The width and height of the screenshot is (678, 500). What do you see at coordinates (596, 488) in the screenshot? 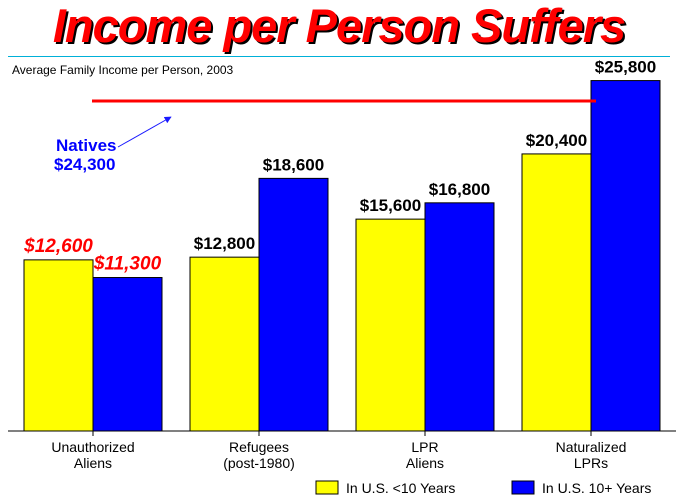
I see `legend-label-1: In U.S. 10+ Years` at bounding box center [596, 488].